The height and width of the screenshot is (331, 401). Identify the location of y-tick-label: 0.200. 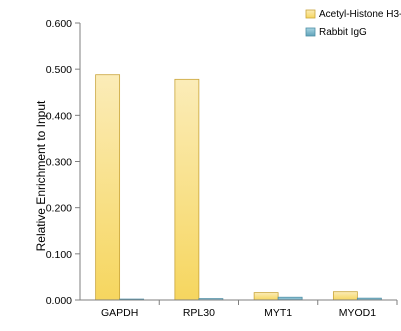
(59, 209).